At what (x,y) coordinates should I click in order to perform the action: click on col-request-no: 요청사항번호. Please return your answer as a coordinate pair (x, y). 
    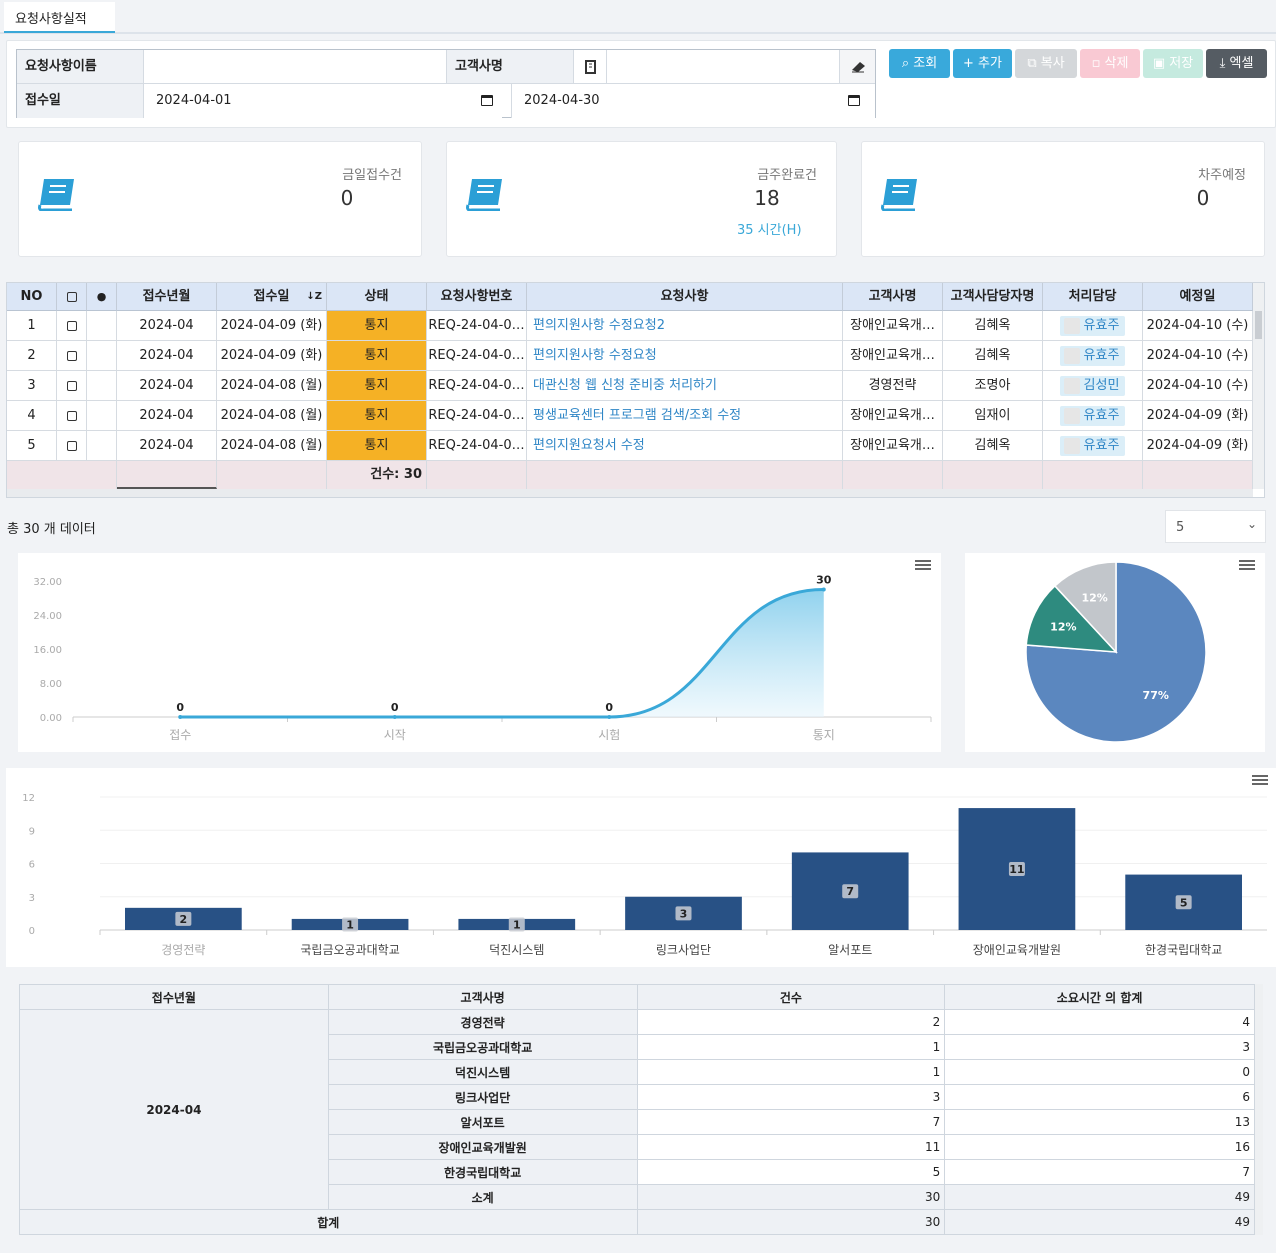
    Looking at the image, I should click on (477, 297).